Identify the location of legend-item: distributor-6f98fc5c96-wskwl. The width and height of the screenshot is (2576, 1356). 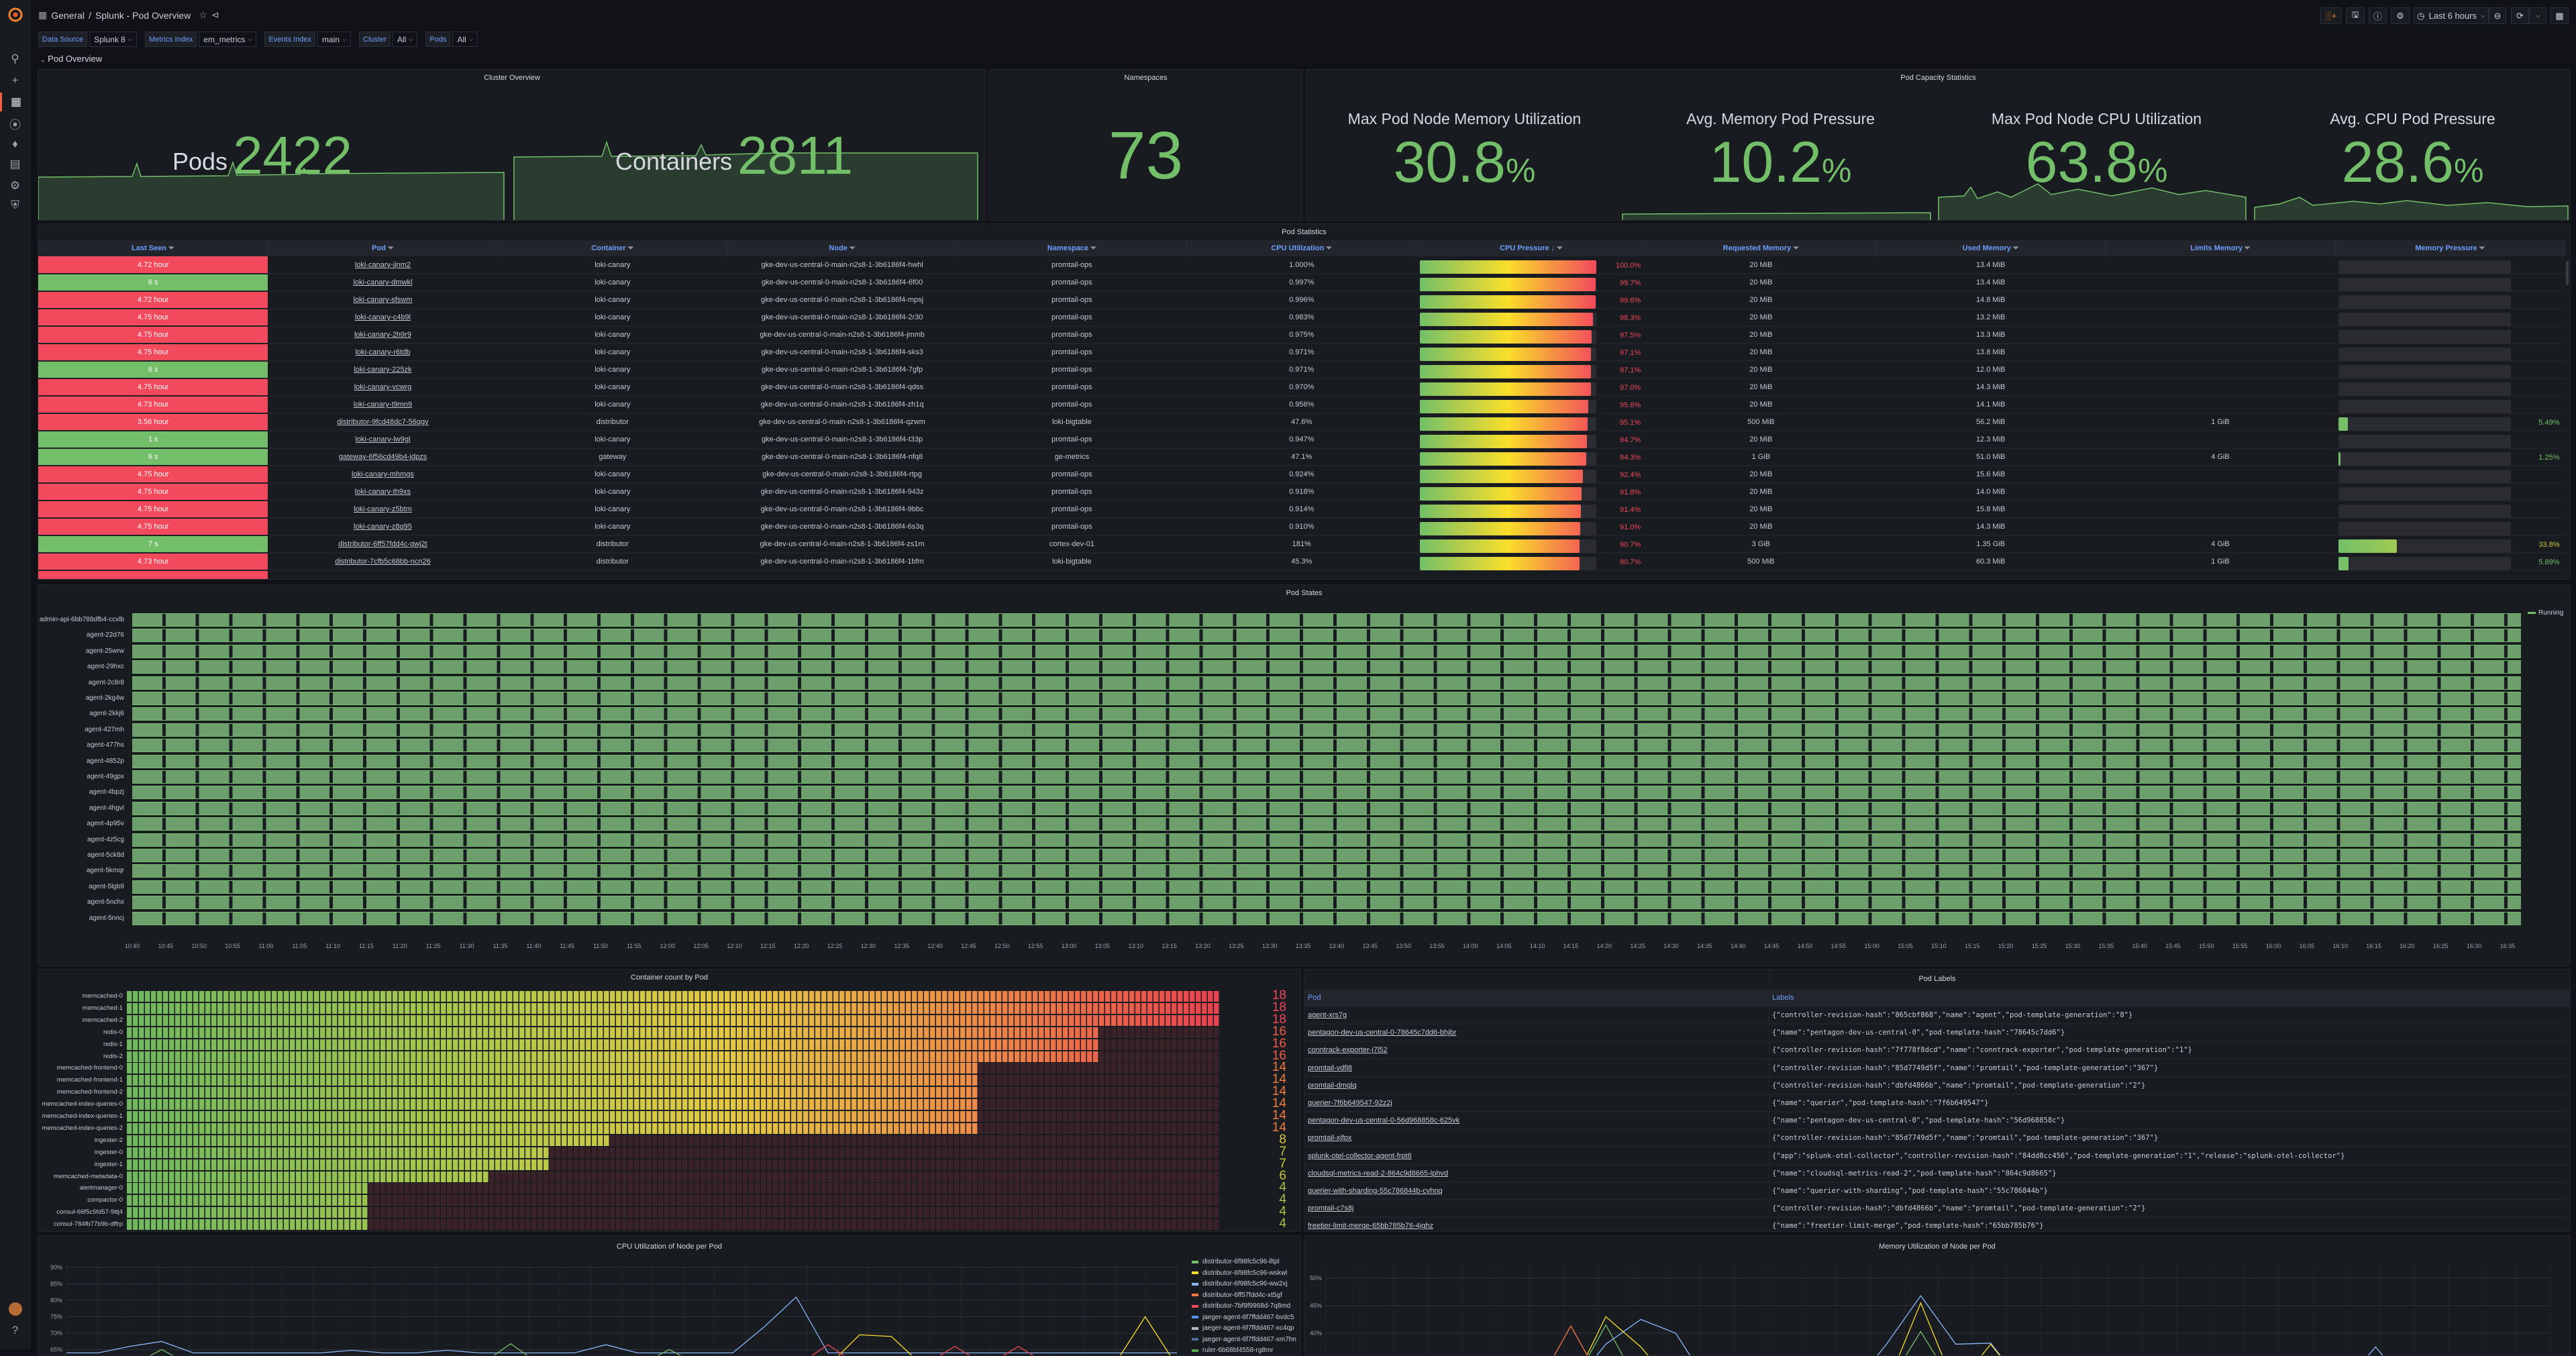
(1239, 1273).